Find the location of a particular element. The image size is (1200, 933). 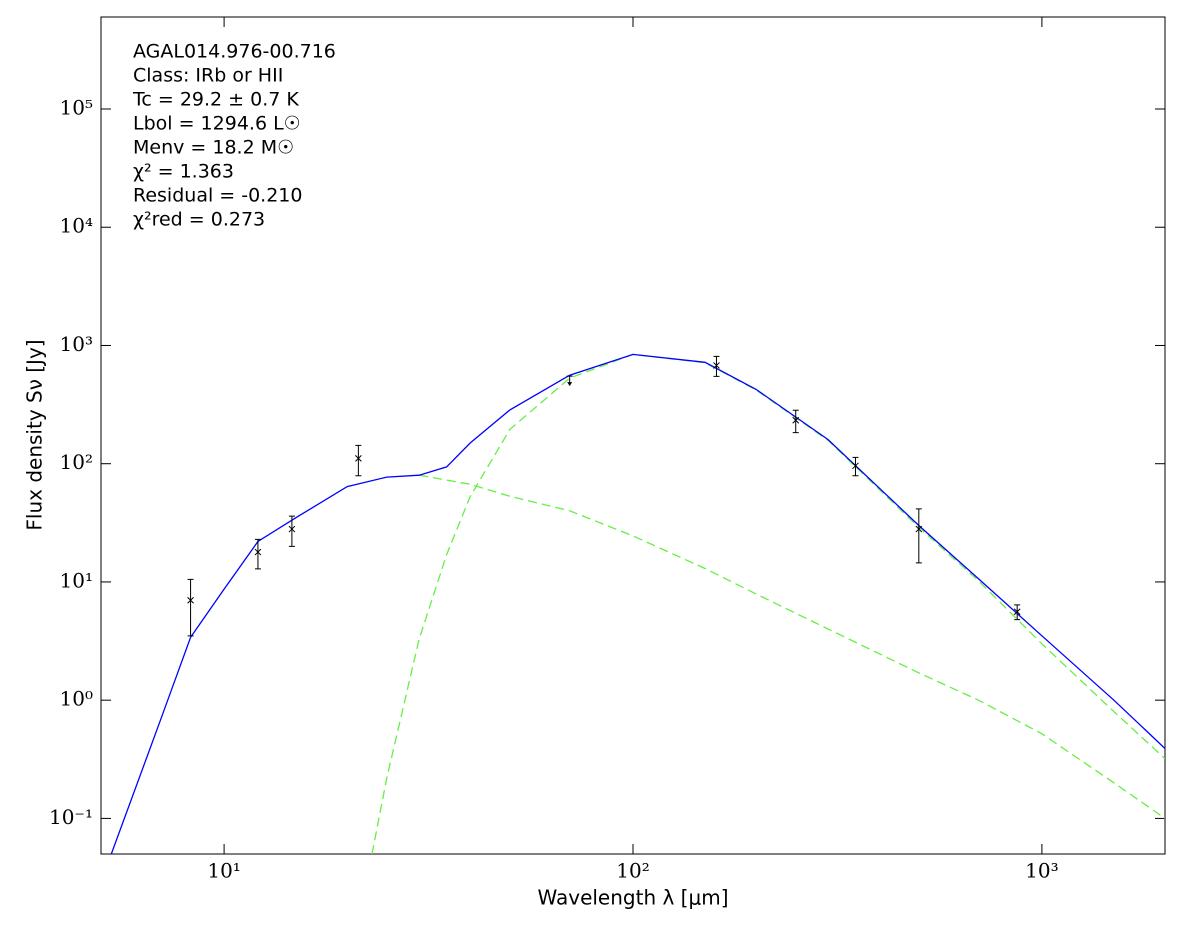

y-tick-label: 10¹ is located at coordinates (76, 580).